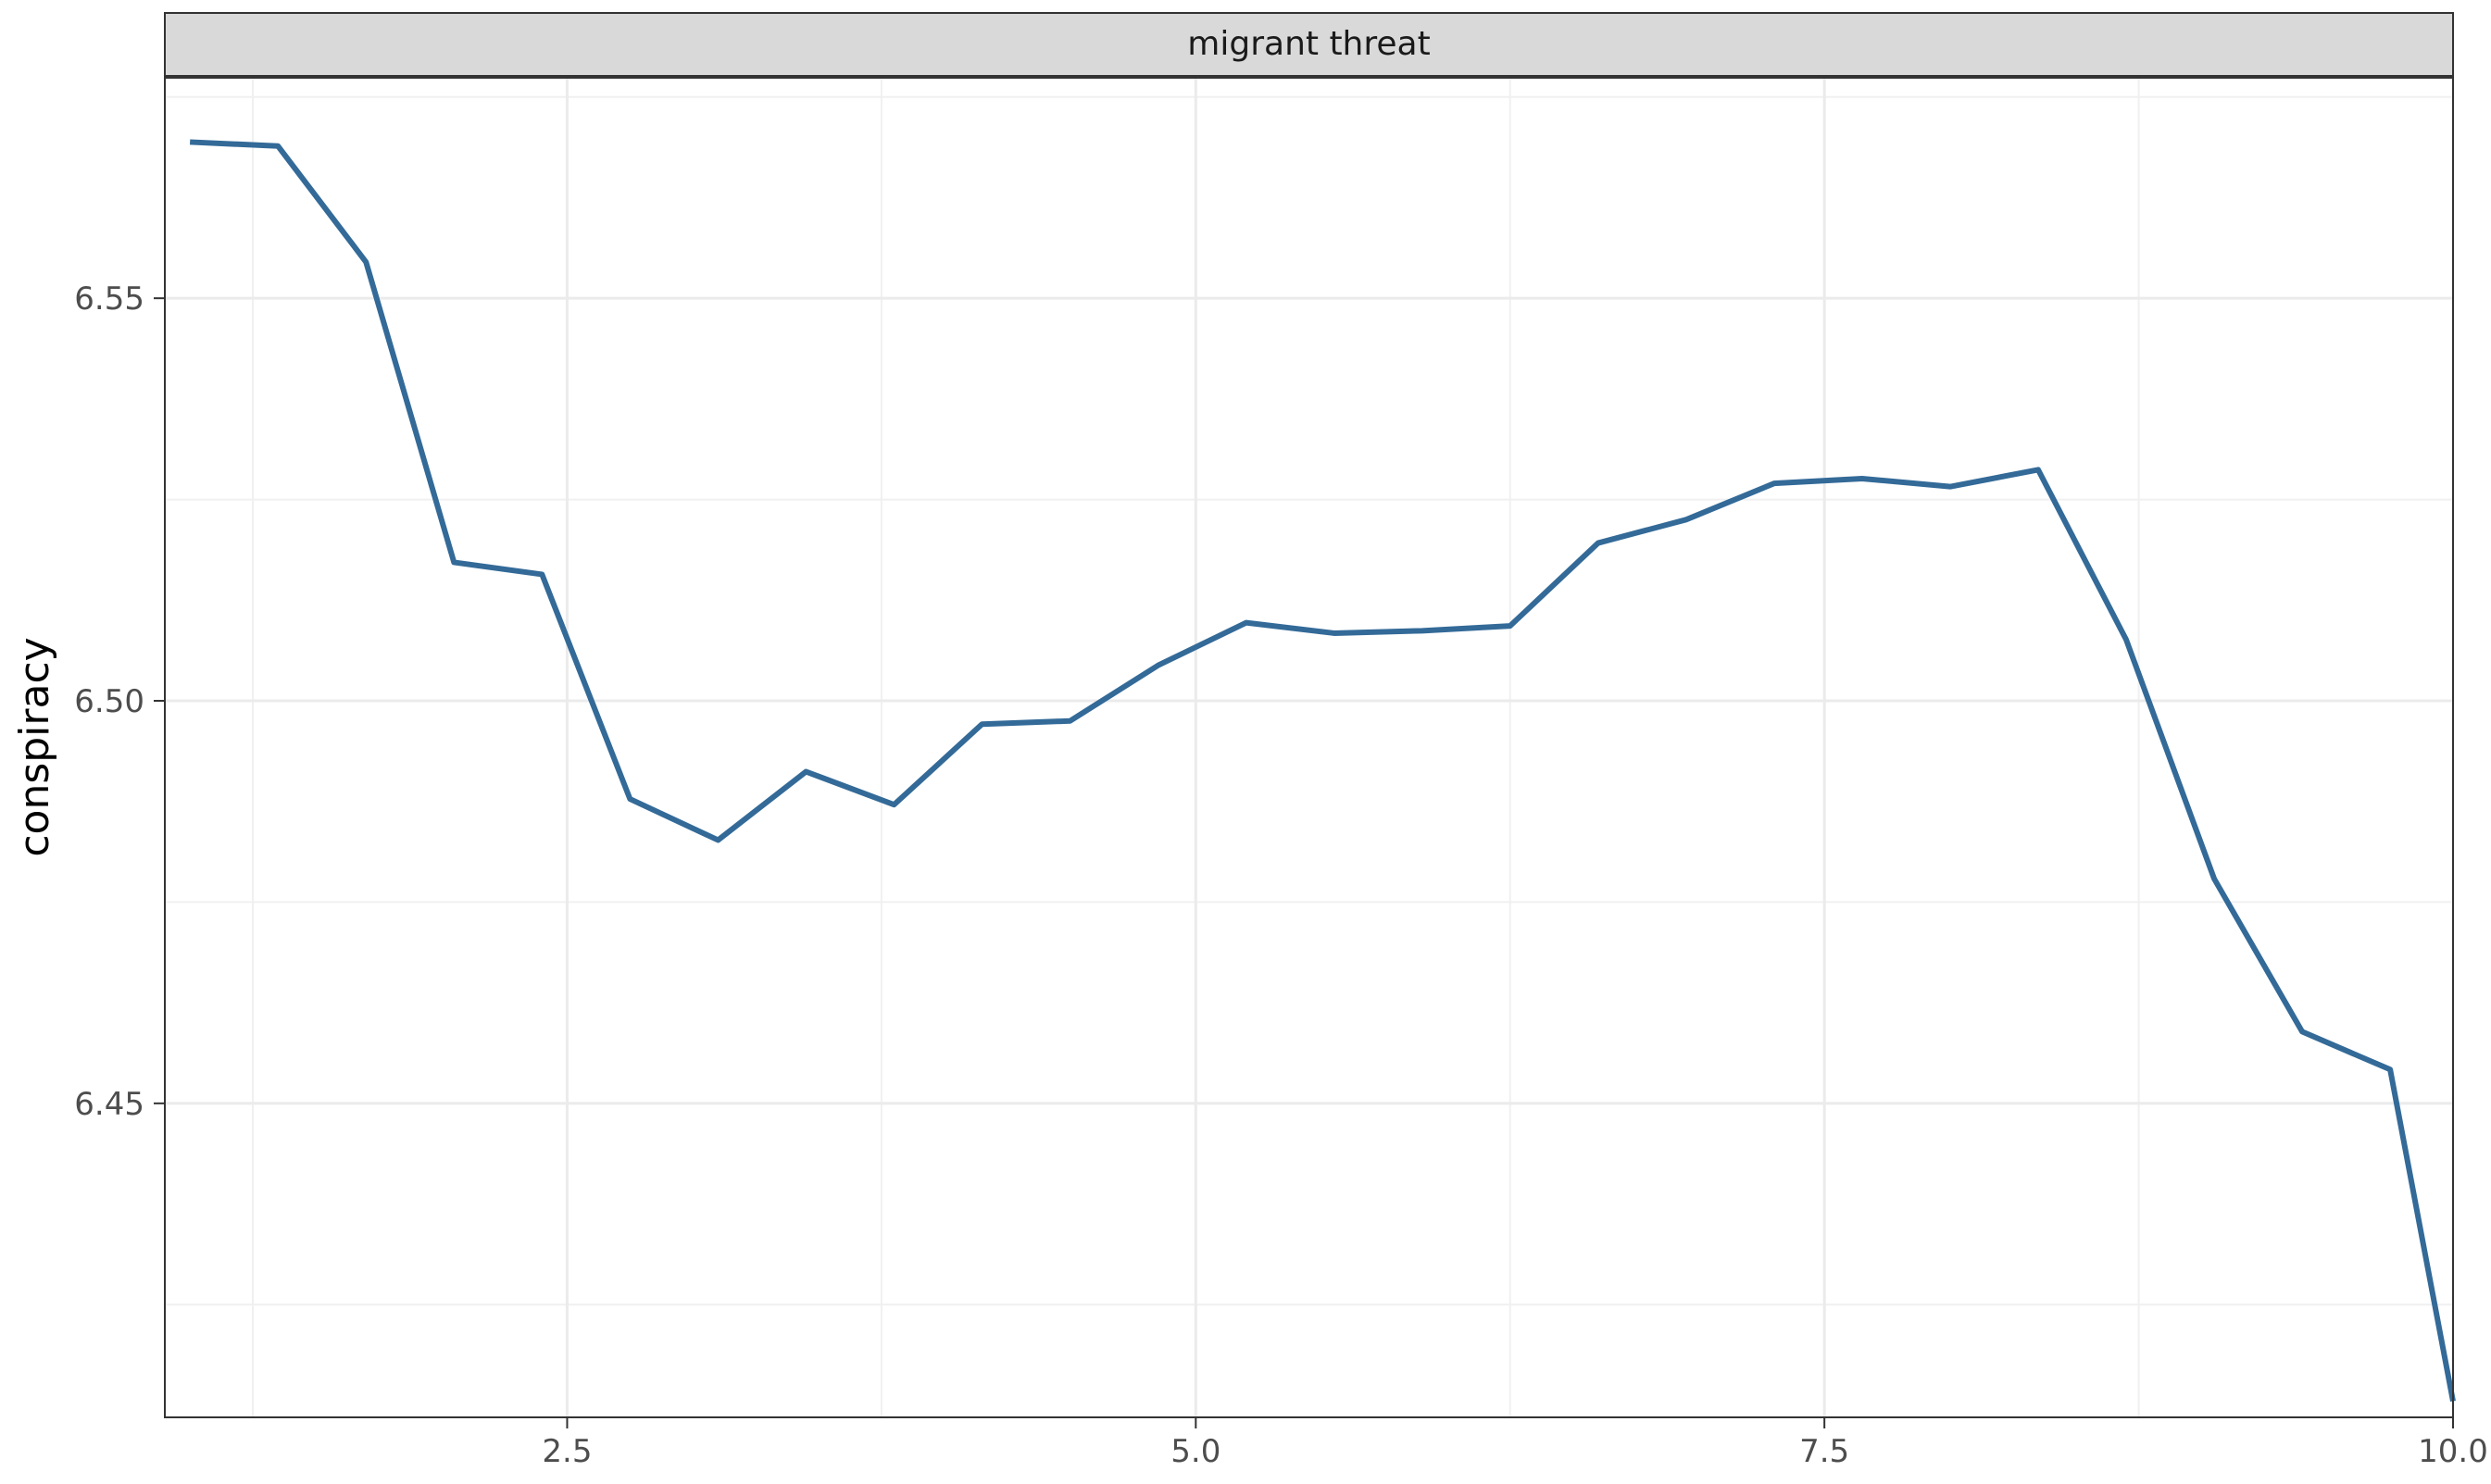  What do you see at coordinates (567, 1452) in the screenshot?
I see `x-tick-label-0: 2.5` at bounding box center [567, 1452].